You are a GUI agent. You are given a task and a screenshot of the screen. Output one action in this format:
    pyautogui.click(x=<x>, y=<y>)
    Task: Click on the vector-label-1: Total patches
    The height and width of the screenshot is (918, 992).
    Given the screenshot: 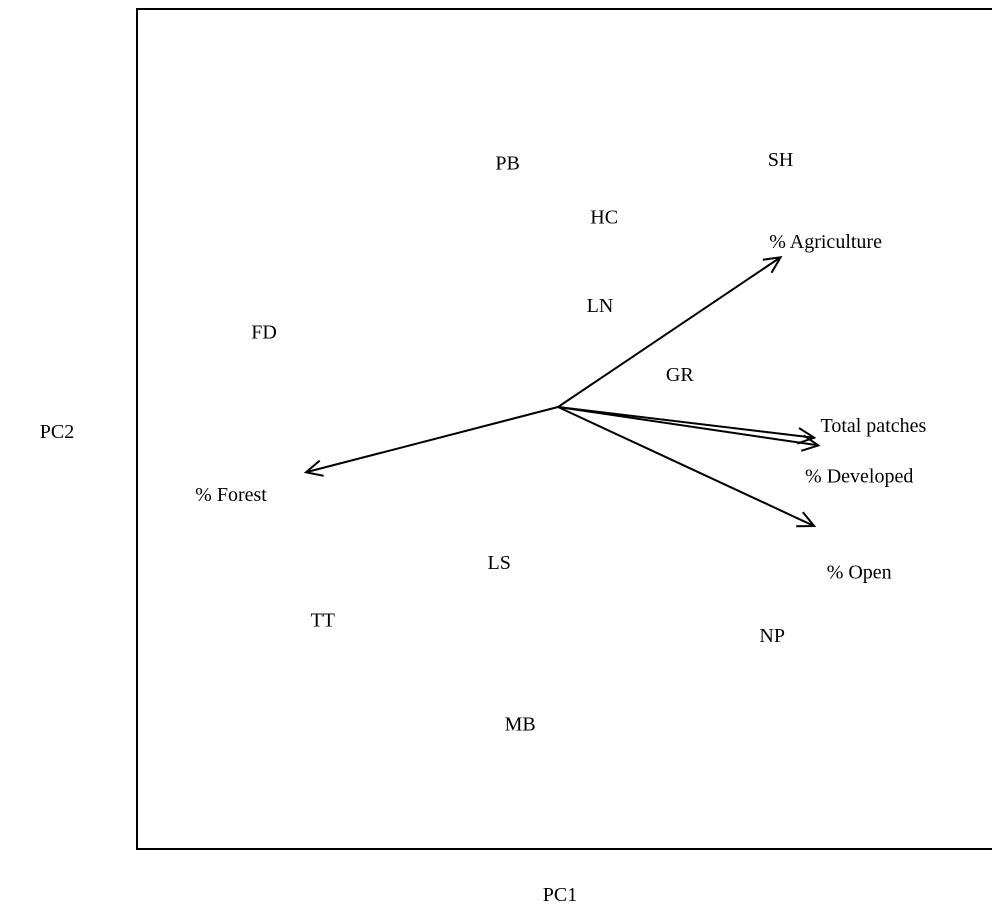 What is the action you would take?
    pyautogui.click(x=874, y=426)
    